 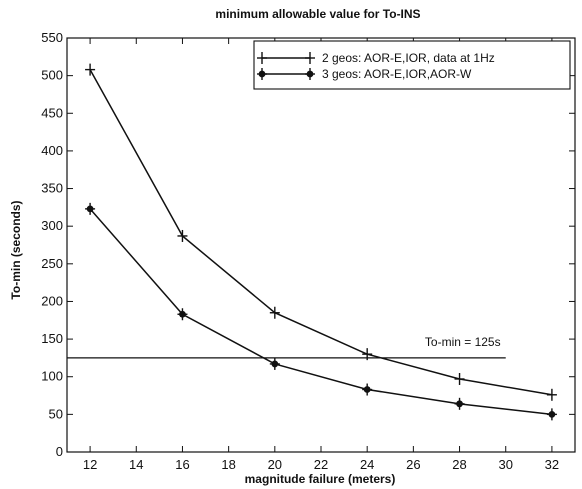 What do you see at coordinates (228, 464) in the screenshot?
I see `x-tick-label: 18` at bounding box center [228, 464].